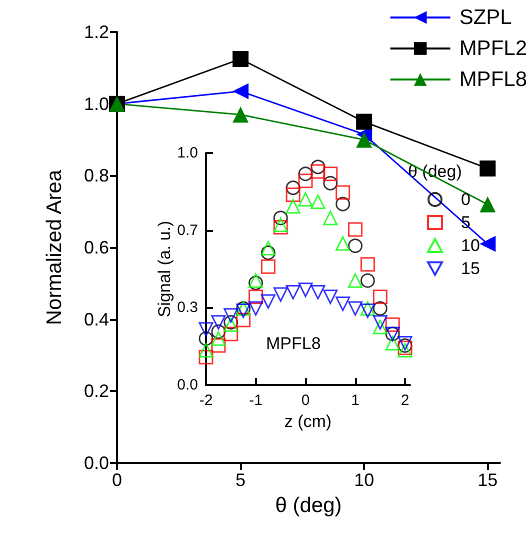 The height and width of the screenshot is (548, 532). What do you see at coordinates (485, 17) in the screenshot?
I see `legend-label: SZPL` at bounding box center [485, 17].